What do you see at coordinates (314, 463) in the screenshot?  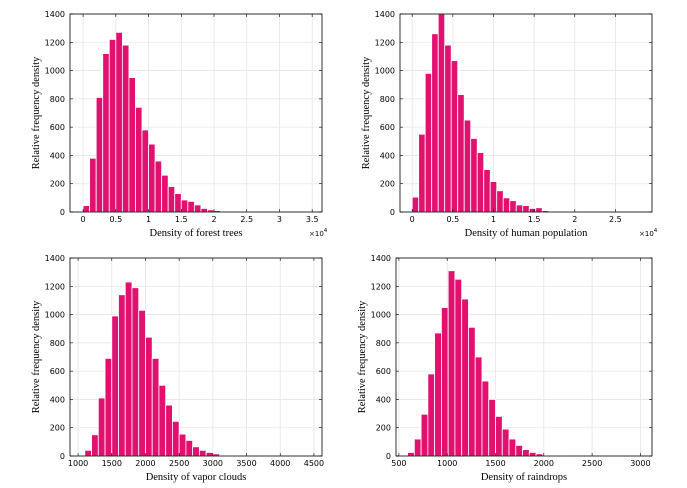 I see `x-tick-label: 4500` at bounding box center [314, 463].